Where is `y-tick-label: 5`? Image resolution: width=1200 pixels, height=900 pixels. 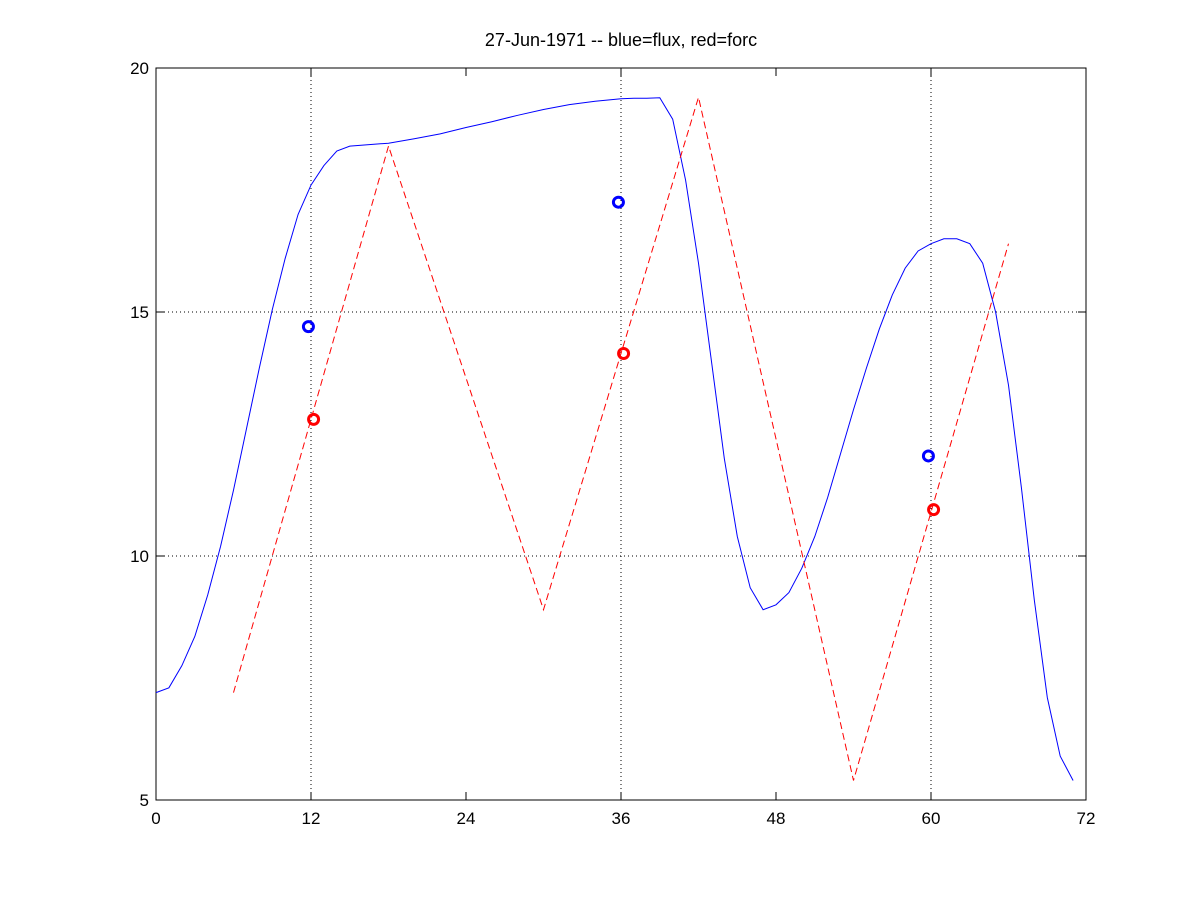
y-tick-label: 5 is located at coordinates (144, 800).